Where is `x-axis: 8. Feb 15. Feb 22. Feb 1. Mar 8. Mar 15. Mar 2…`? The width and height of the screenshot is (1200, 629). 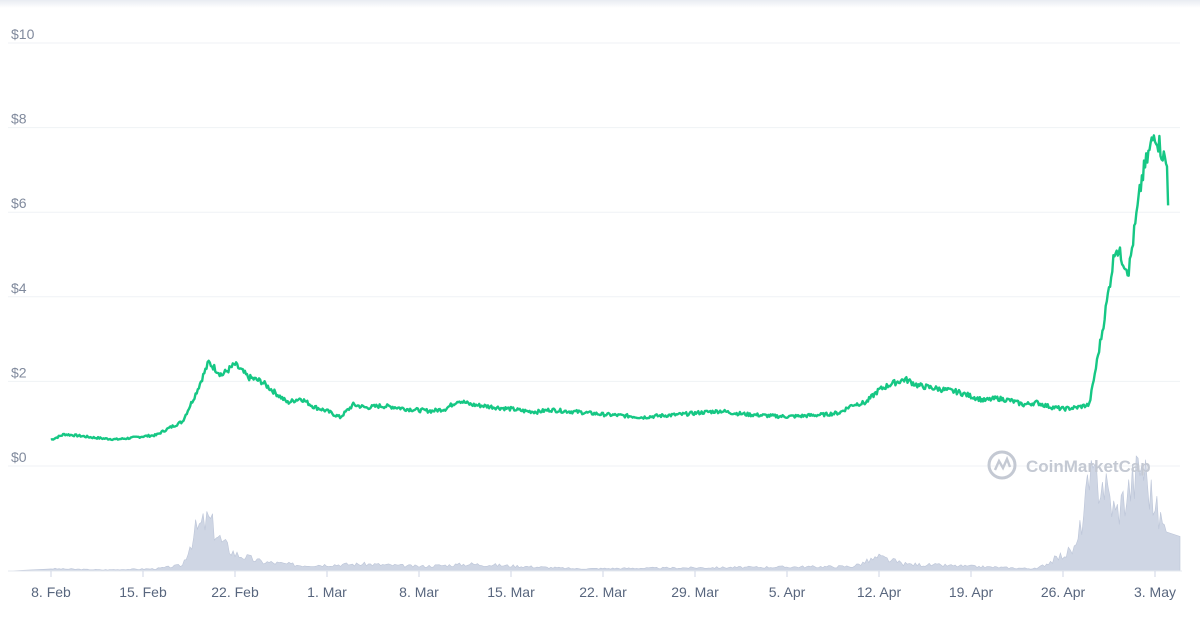
x-axis: 8. Feb 15. Feb 22. Feb 1. Mar 8. Mar 15. Mar 2… is located at coordinates (603, 585).